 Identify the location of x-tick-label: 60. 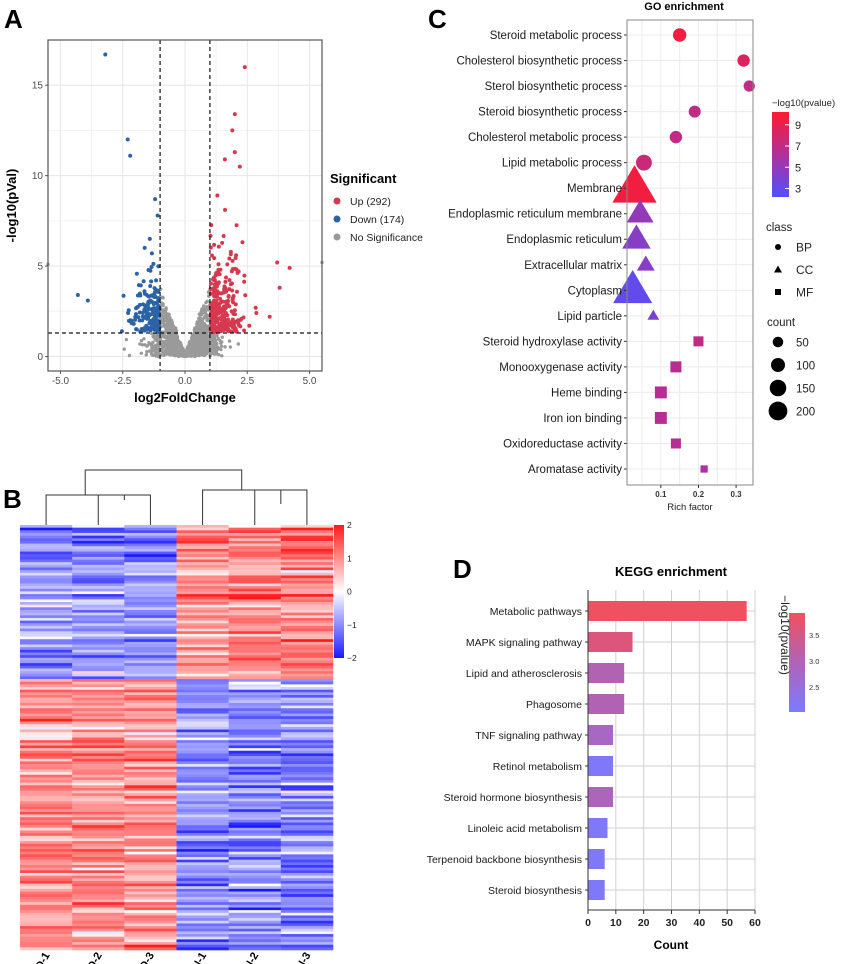
(755, 923).